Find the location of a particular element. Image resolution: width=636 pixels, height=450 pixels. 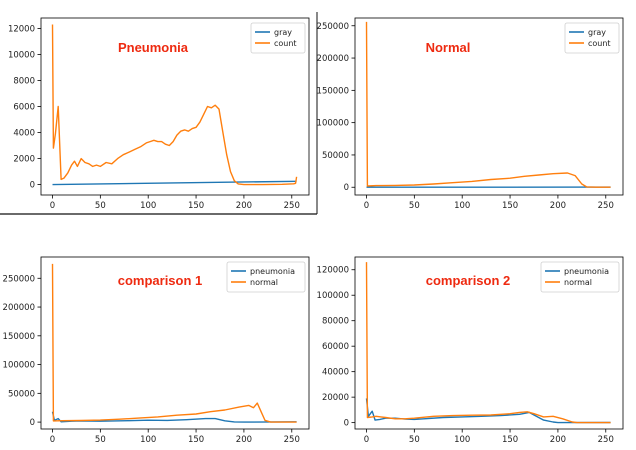

y-tick-label: 6000 is located at coordinates (24, 108).